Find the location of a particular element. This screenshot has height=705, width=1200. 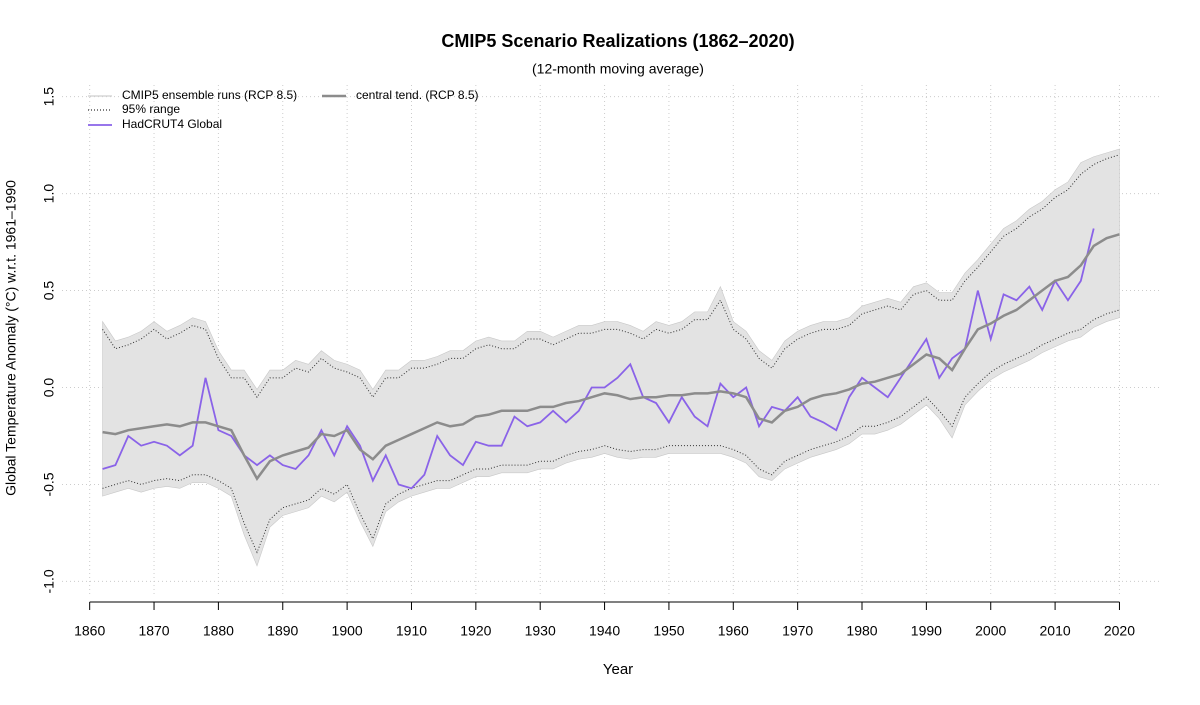

x-tick-label: 1910 is located at coordinates (411, 631).